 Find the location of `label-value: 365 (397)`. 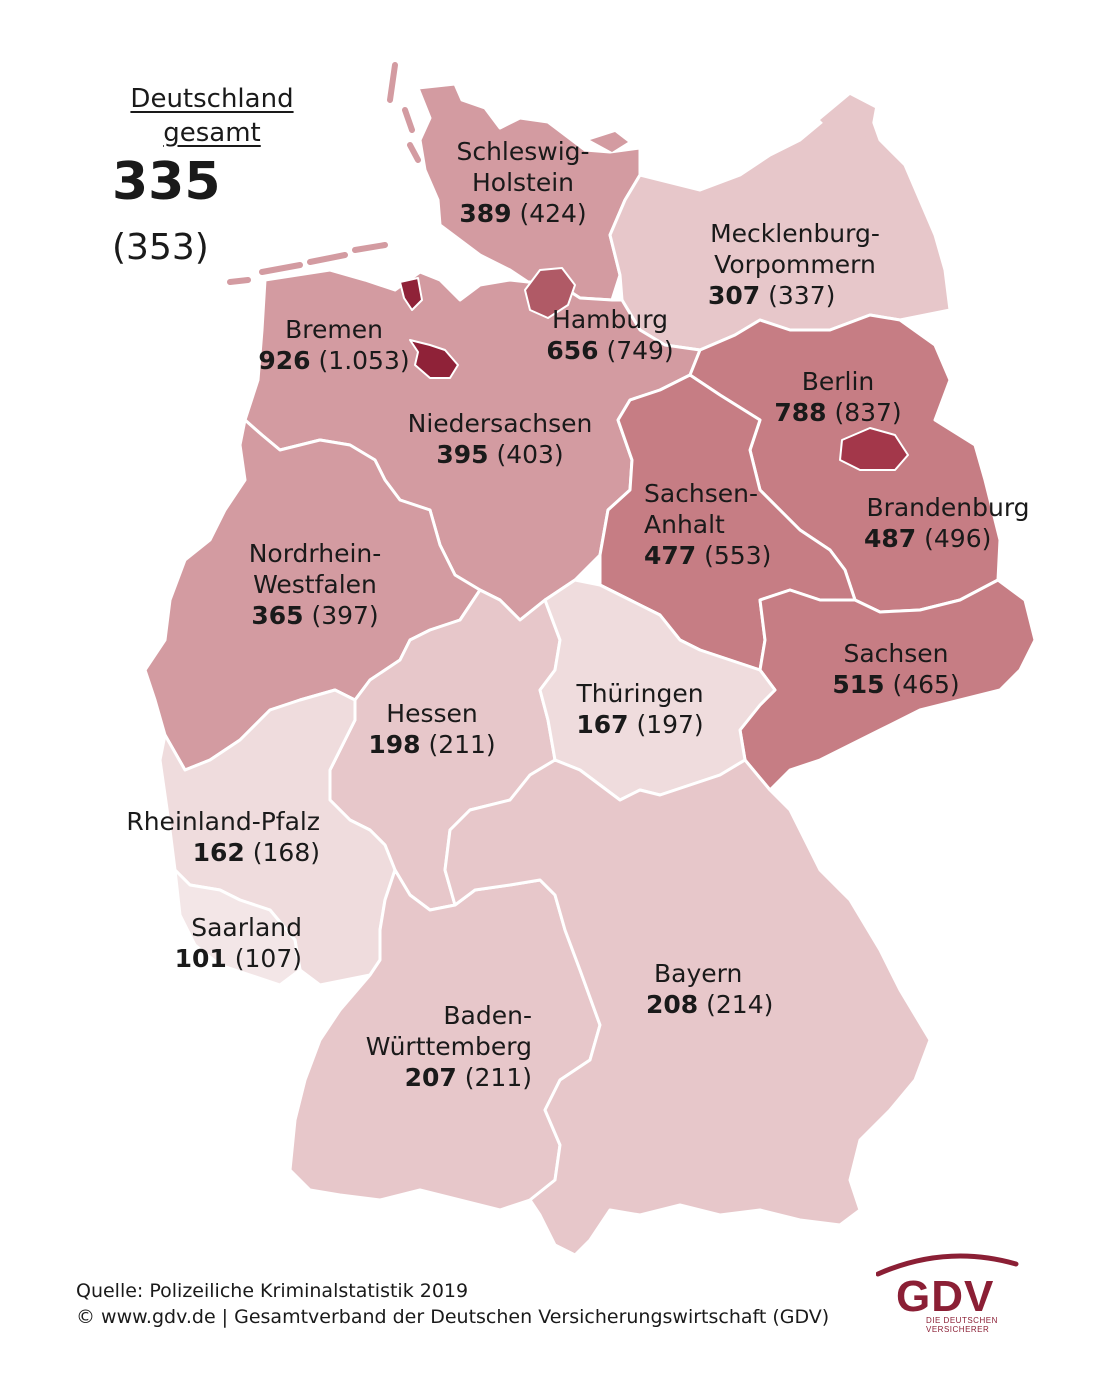

label-value: 365 (397) is located at coordinates (315, 615).